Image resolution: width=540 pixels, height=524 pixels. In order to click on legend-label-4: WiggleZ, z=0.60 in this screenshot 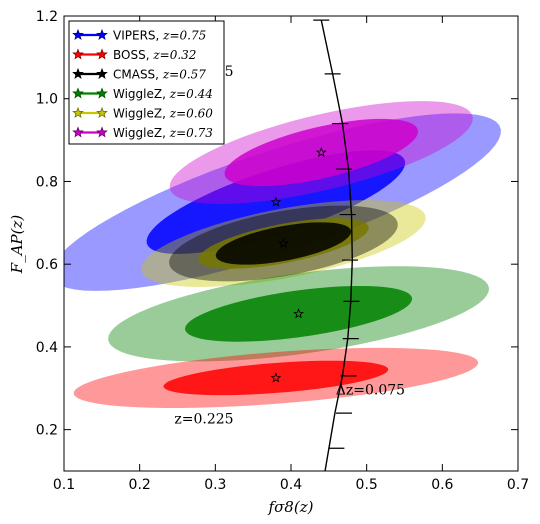, I will do `click(163, 114)`.